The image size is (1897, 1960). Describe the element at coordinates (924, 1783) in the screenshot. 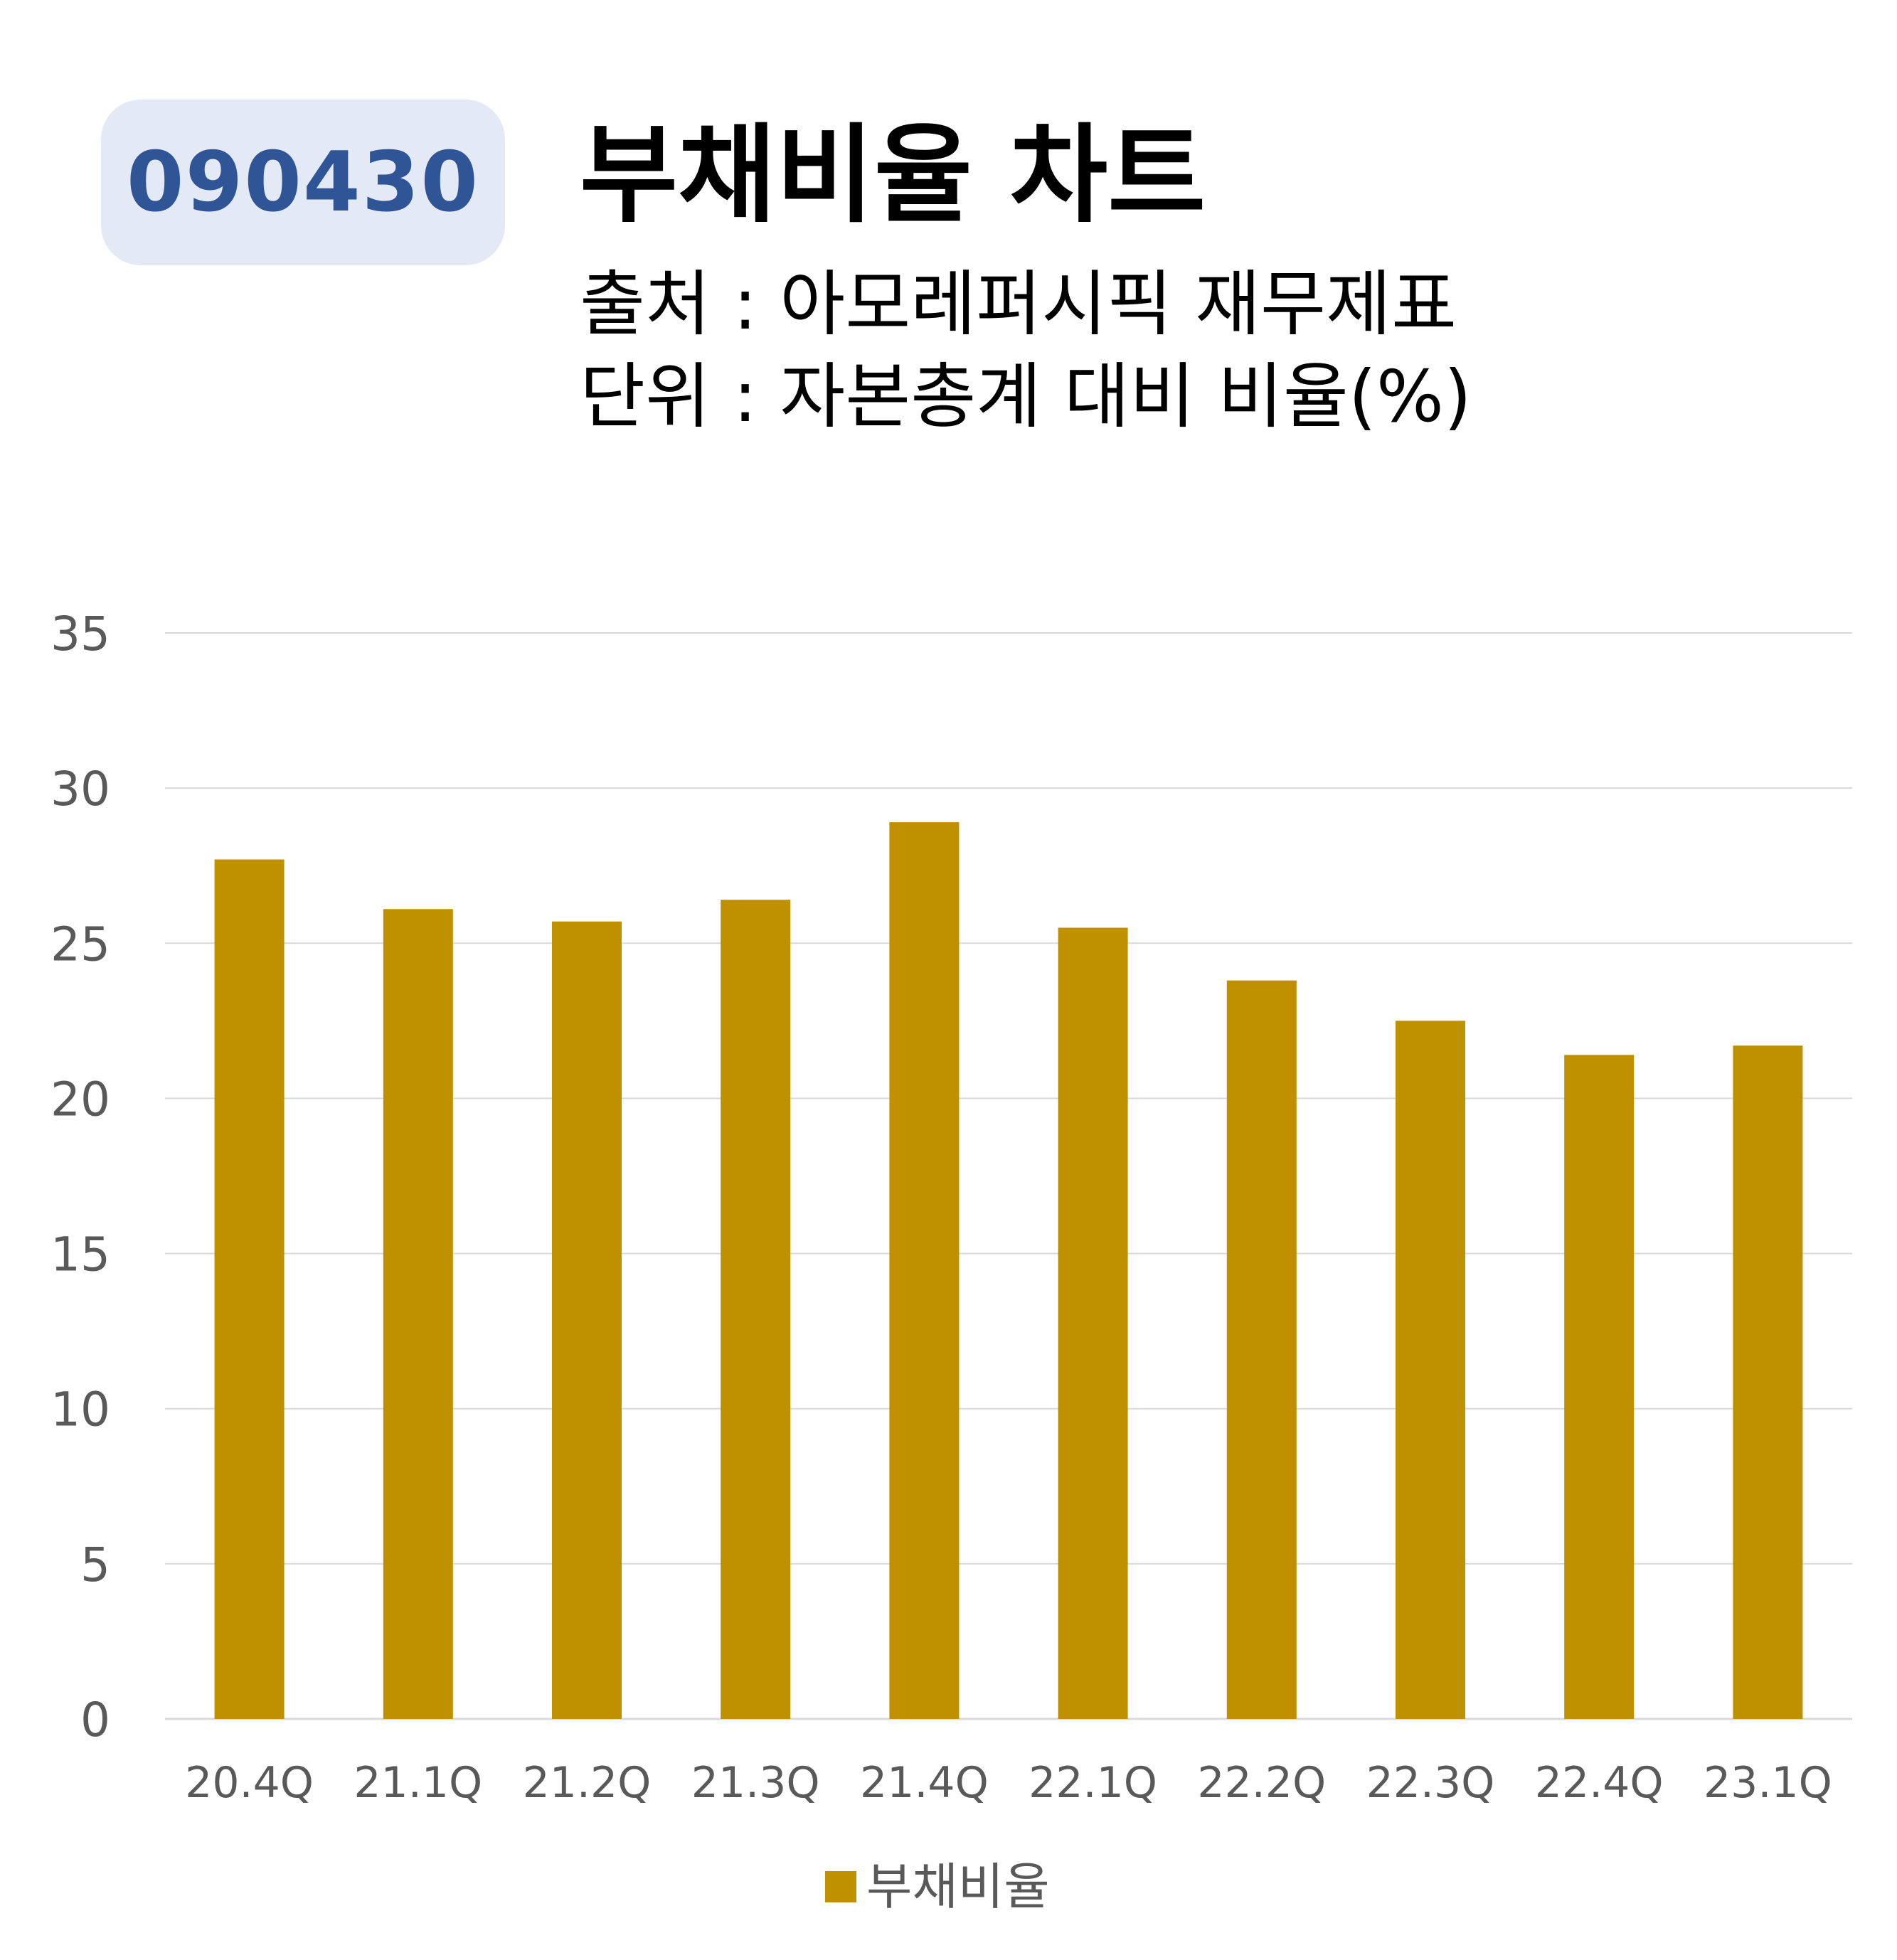

I see `x-tick-label: 21.4Q` at that location.